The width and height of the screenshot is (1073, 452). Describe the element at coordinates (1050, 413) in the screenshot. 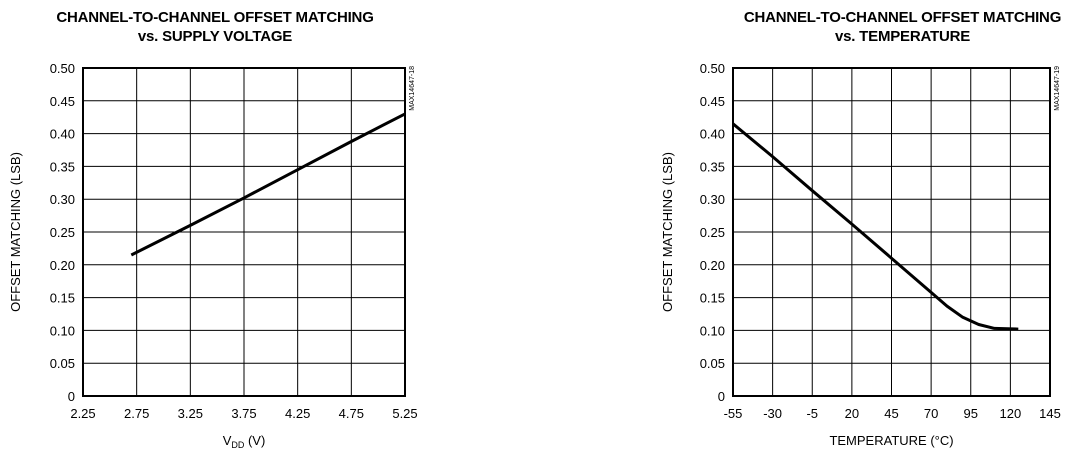

I see `x-tick-label: 145` at that location.